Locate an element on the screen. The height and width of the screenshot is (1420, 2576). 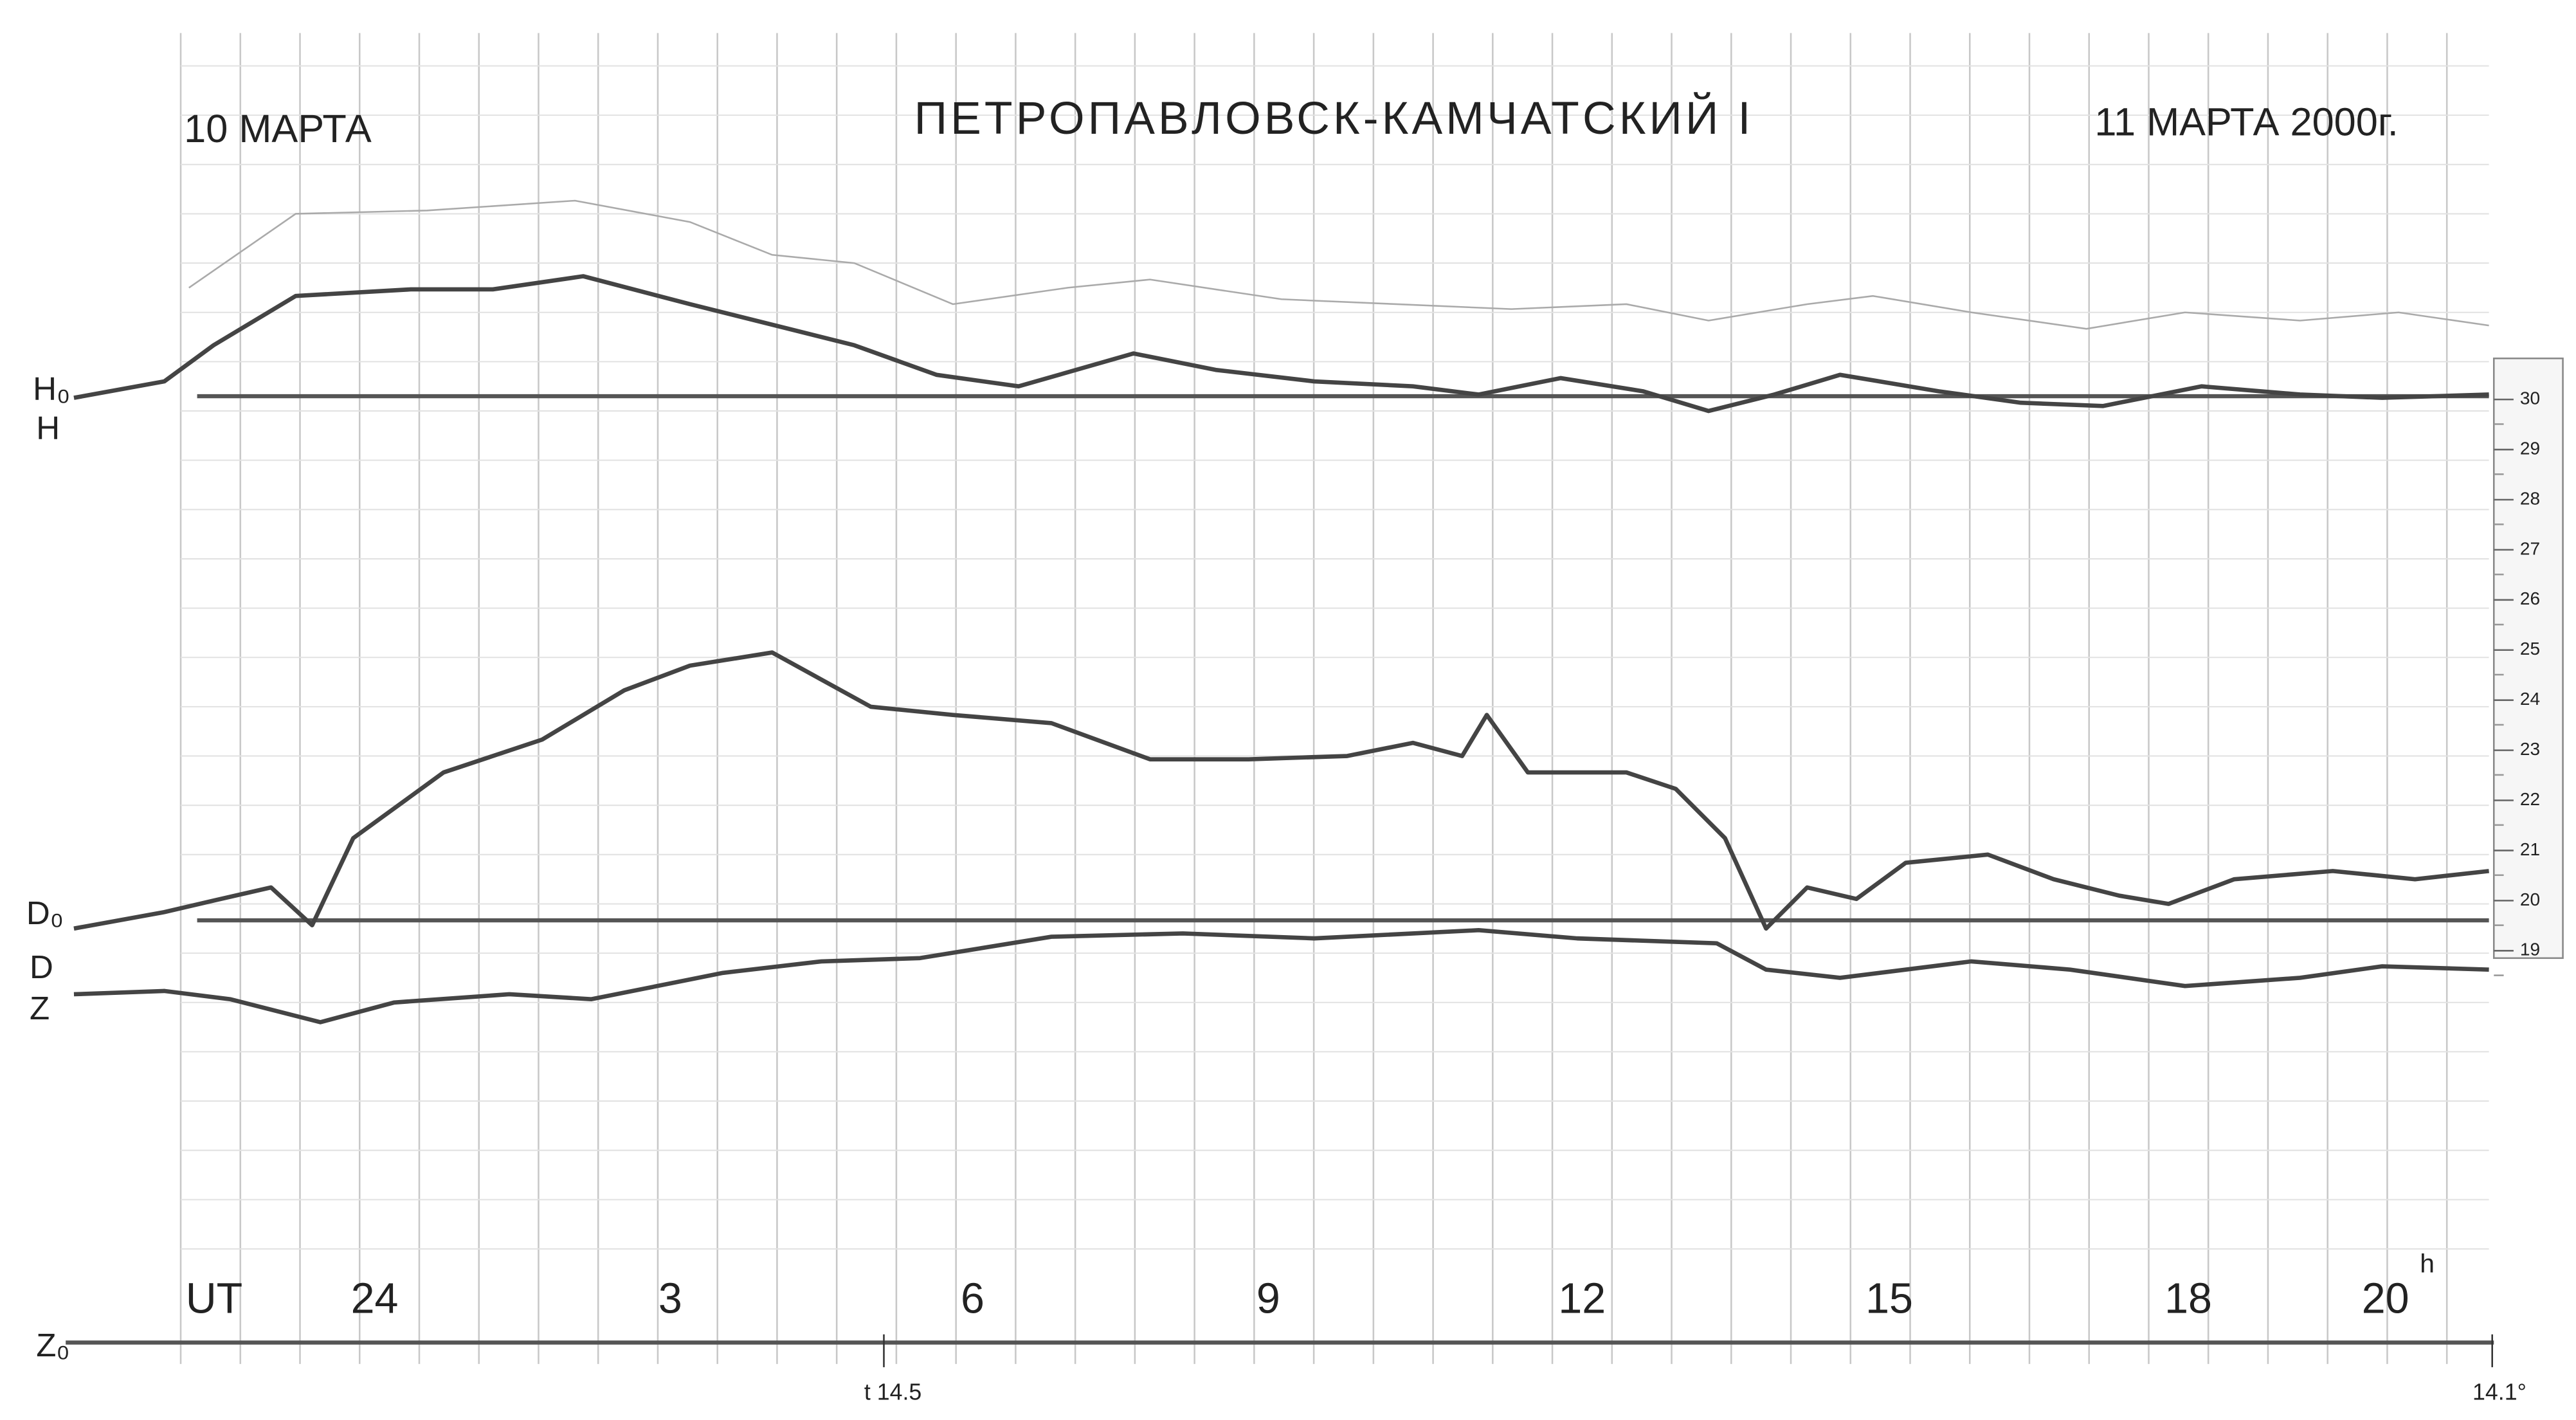
channel-label: D is located at coordinates (41, 967).